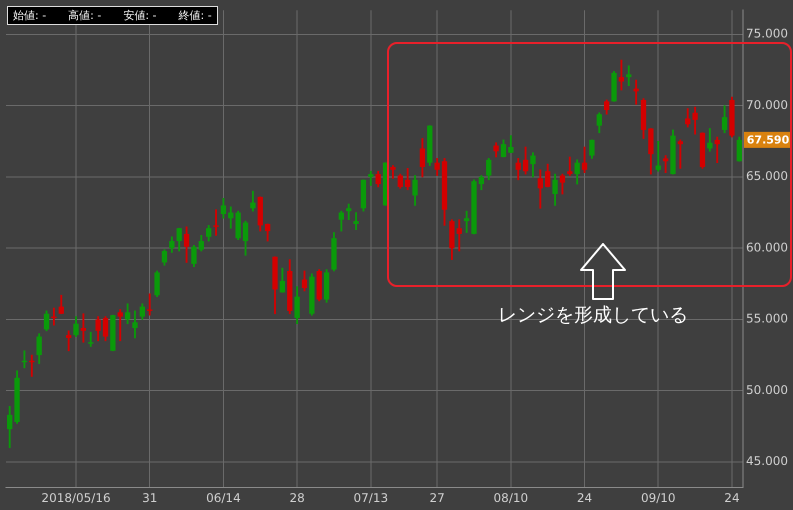 The image size is (793, 510). I want to click on x-tick-label: 09/10, so click(658, 497).